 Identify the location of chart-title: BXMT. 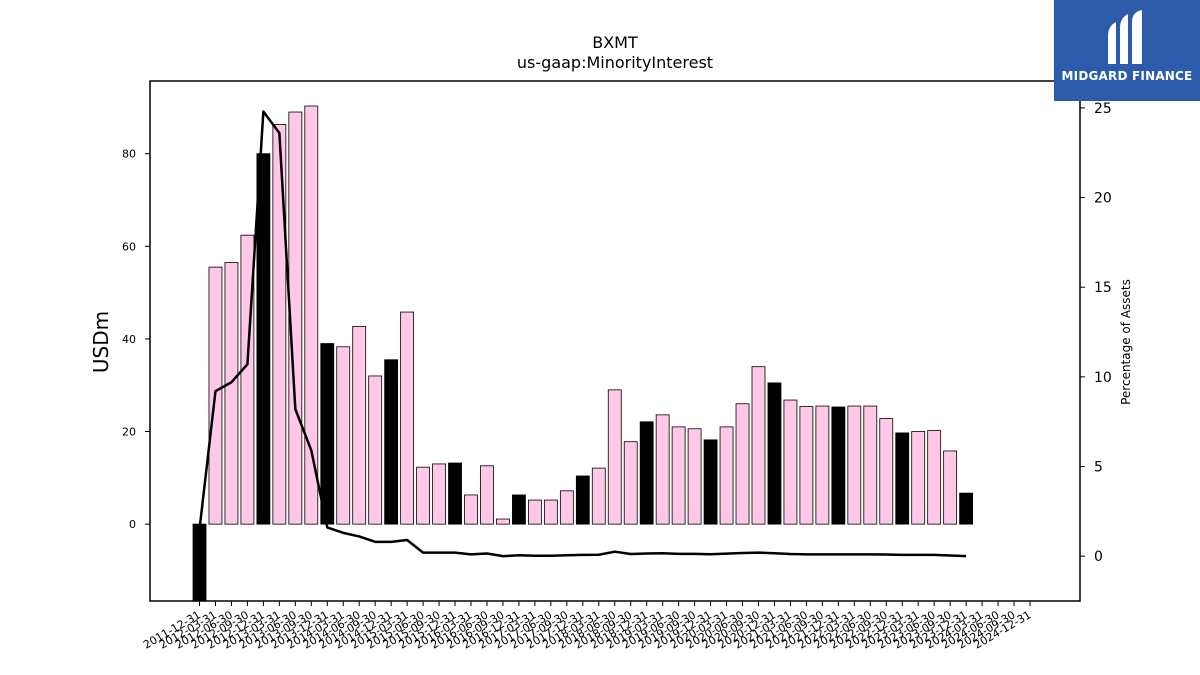
(615, 42).